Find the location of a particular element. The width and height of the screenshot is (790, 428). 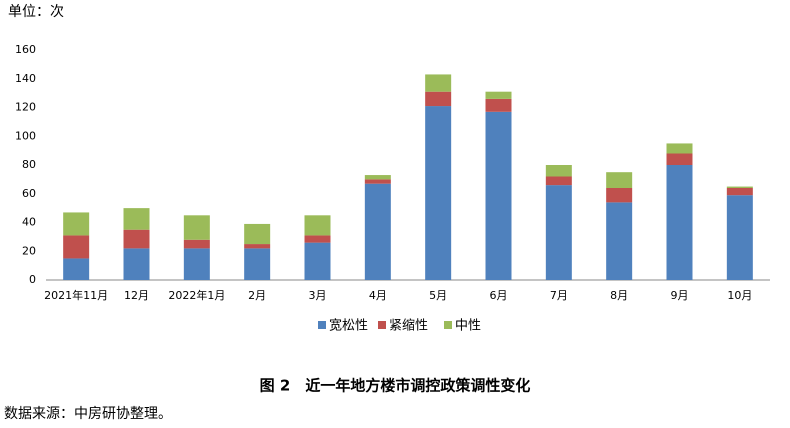

y-tick-label: 0 is located at coordinates (32, 279).